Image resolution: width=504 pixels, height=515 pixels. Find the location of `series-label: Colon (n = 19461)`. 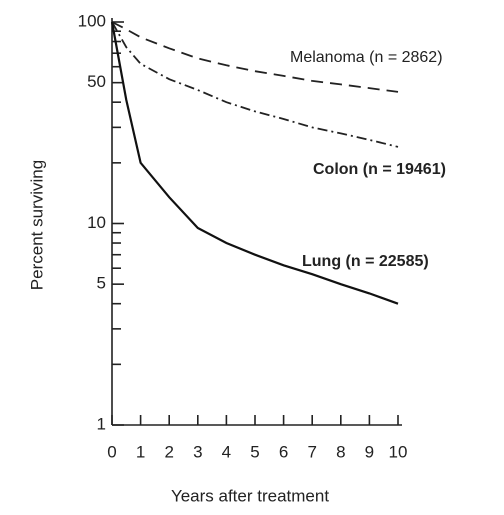

series-label: Colon (n = 19461) is located at coordinates (379, 169).